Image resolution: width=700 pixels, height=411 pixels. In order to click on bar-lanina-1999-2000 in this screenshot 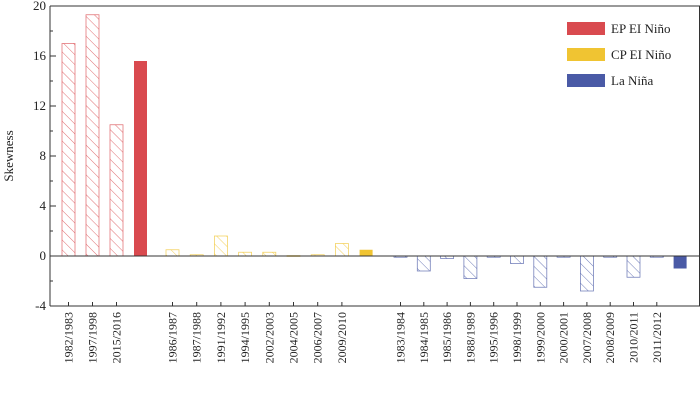, I will do `click(540, 271)`.